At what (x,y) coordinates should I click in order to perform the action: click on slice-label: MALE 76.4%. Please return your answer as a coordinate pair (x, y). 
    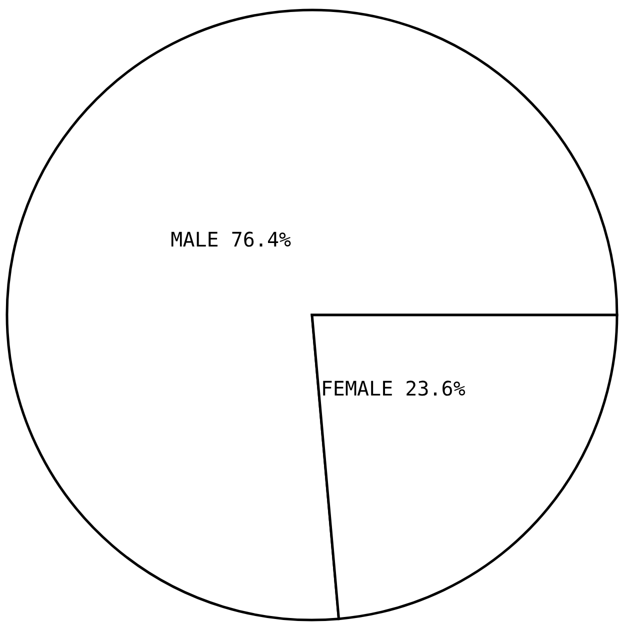
    Looking at the image, I should click on (231, 240).